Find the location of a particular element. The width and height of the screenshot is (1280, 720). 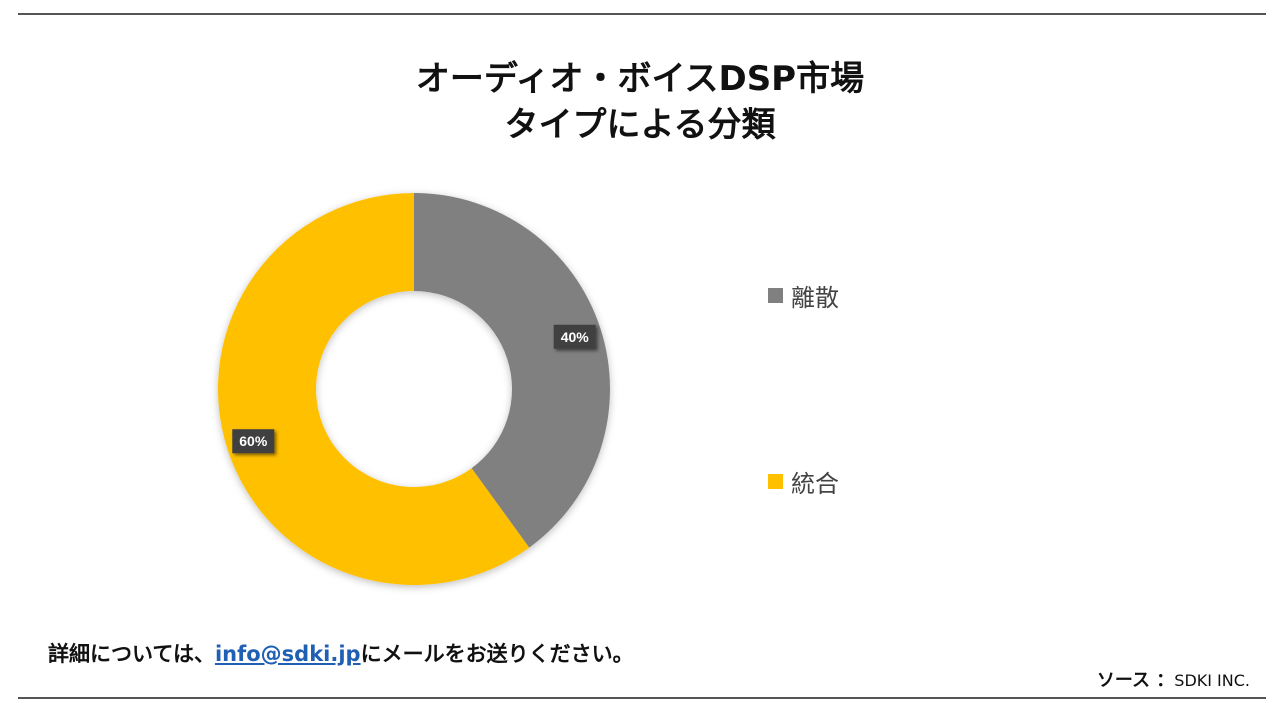

data-label-text: 60% is located at coordinates (253, 441).